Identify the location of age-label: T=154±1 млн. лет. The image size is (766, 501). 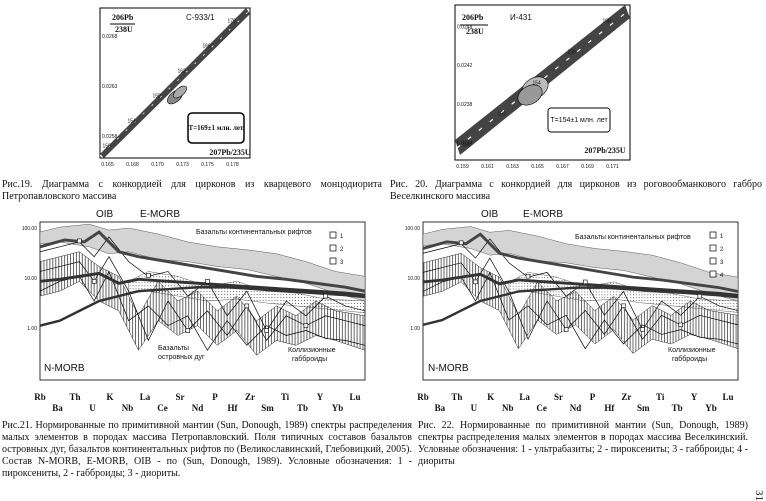
(579, 120).